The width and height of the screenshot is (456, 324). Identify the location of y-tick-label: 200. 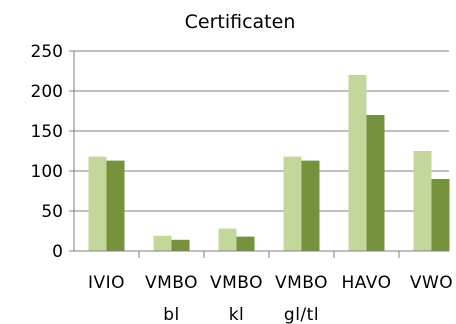
(47, 92).